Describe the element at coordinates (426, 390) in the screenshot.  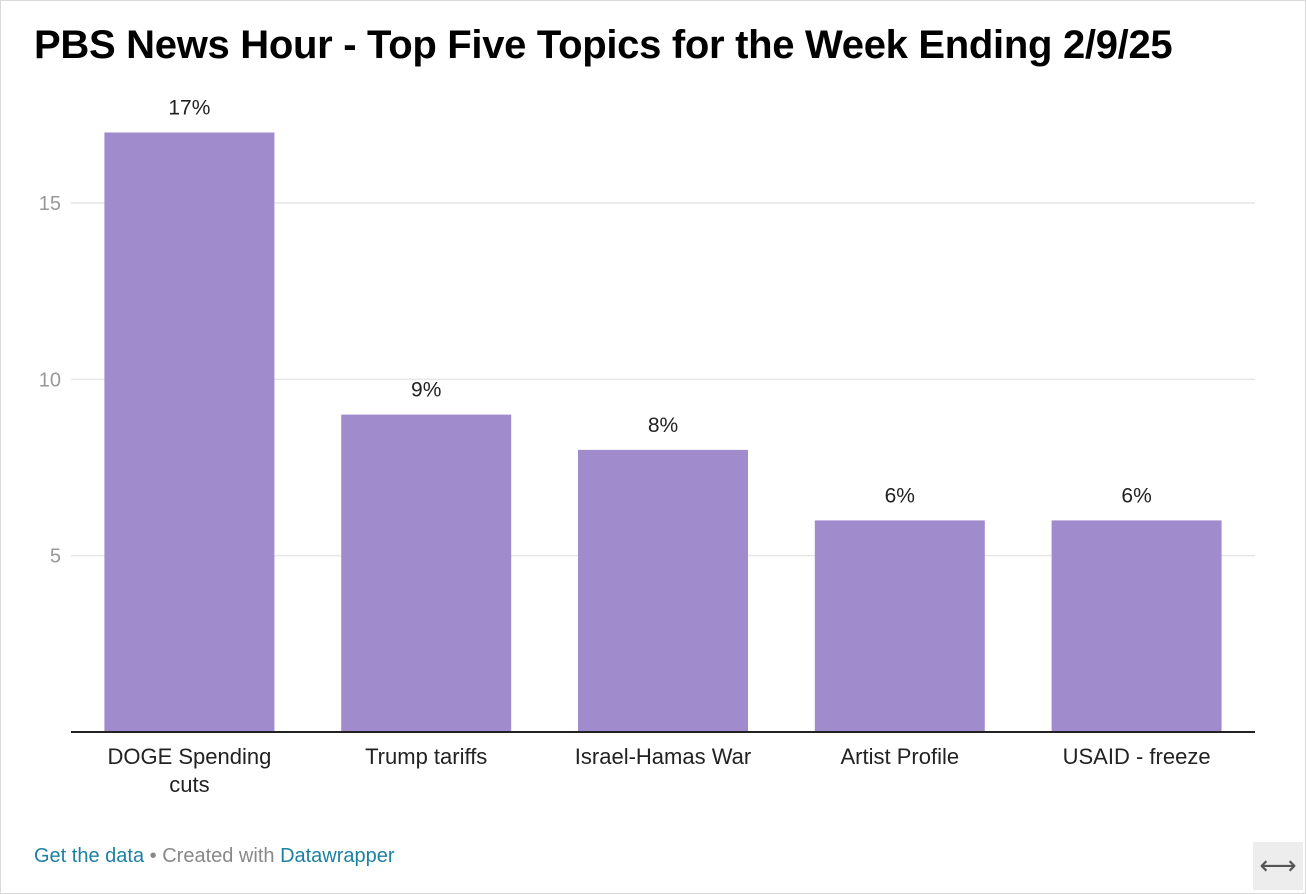
I see `value-label: 9%` at that location.